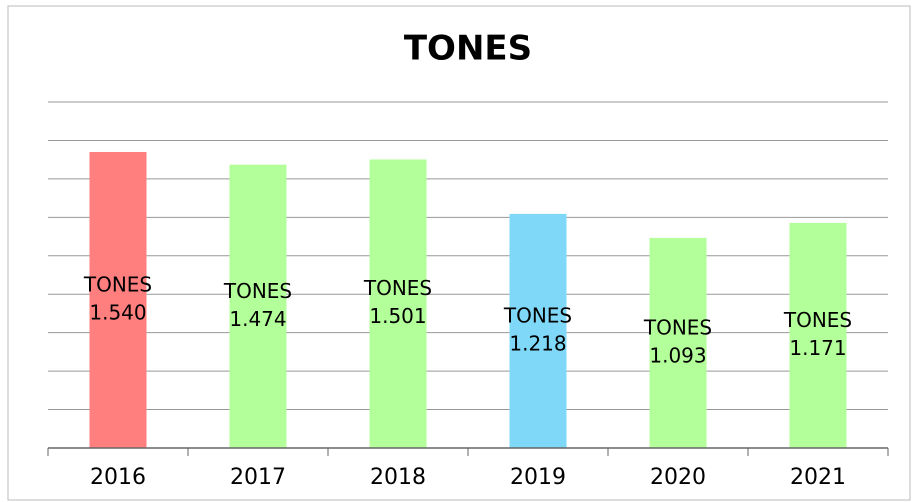  What do you see at coordinates (677, 355) in the screenshot?
I see `data-label: 1.093` at bounding box center [677, 355].